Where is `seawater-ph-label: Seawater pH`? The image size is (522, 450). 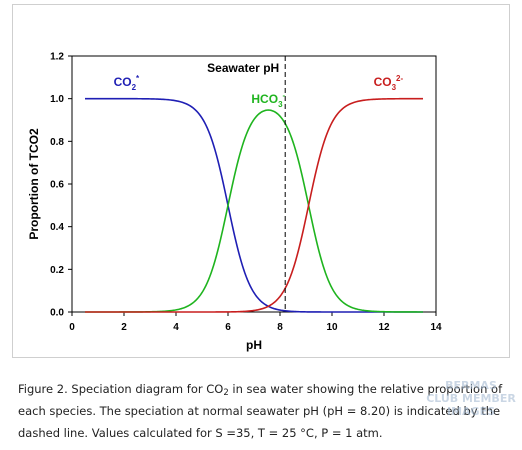 seawater-ph-label: Seawater pH is located at coordinates (243, 68).